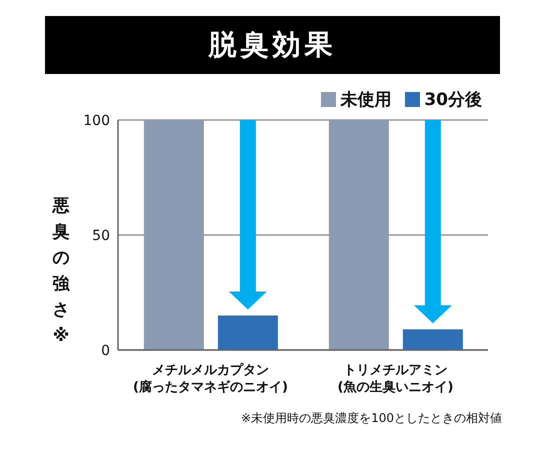 The width and height of the screenshot is (540, 450). Describe the element at coordinates (210, 378) in the screenshot. I see `x-tick-label: メチルメルカプタン (腐ったタマネギのニオイ)` at that location.